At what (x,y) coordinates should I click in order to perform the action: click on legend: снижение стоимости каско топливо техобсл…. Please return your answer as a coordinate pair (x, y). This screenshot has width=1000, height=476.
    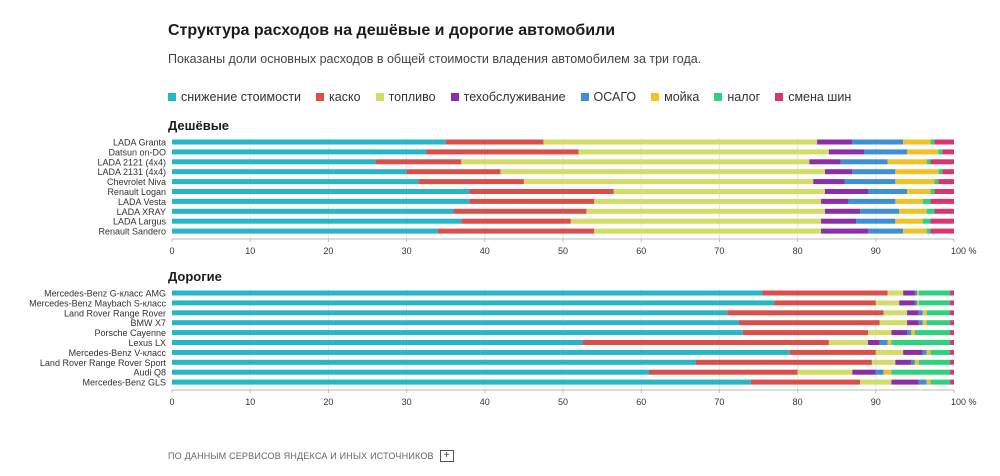
    Looking at the image, I should click on (509, 97).